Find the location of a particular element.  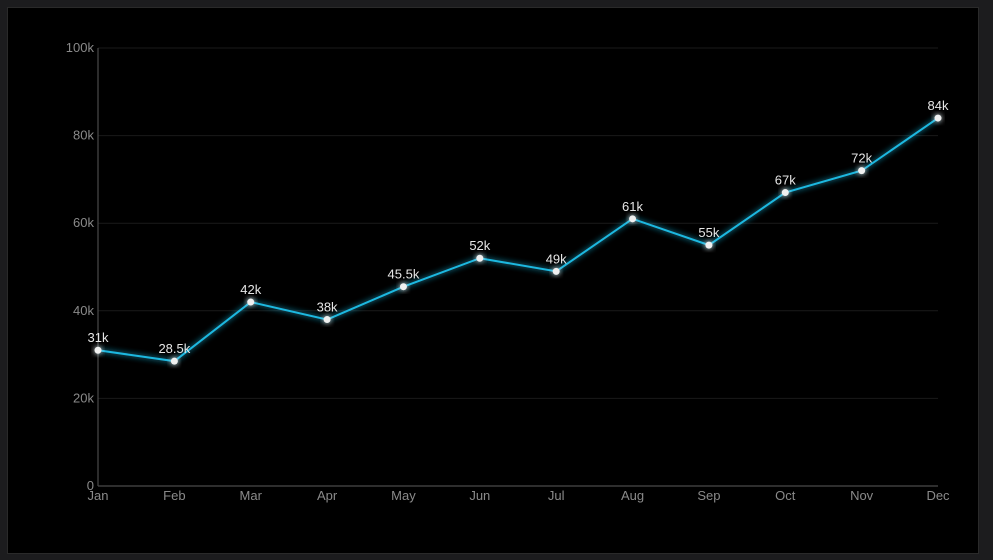

data-label: 38k is located at coordinates (327, 307).